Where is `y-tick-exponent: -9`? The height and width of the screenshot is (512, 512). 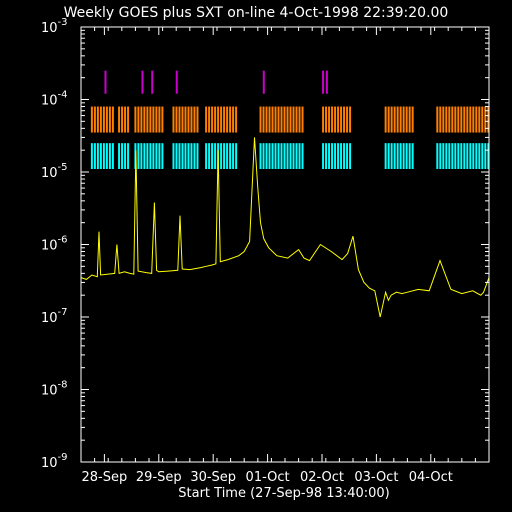 y-tick-exponent: -9 is located at coordinates (63, 457).